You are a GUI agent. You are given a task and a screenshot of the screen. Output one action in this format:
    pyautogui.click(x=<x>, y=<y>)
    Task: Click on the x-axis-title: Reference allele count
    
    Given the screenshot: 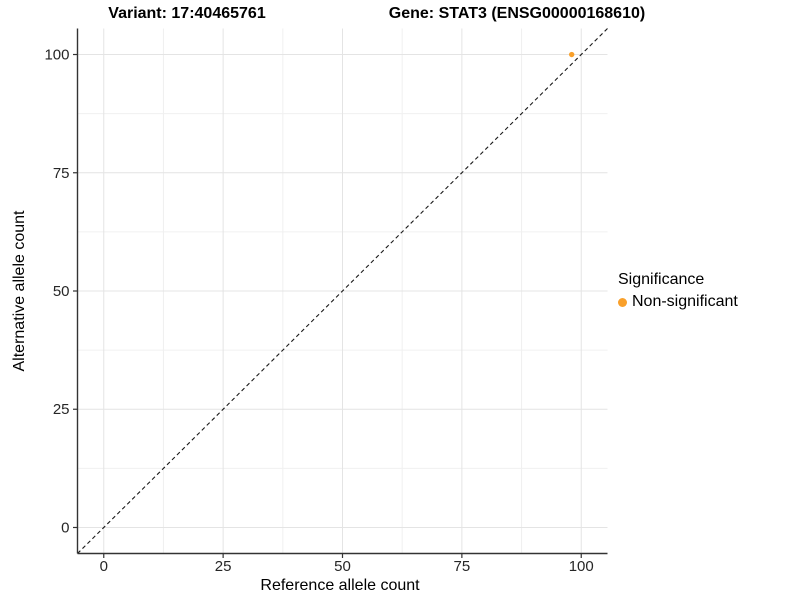 What is the action you would take?
    pyautogui.click(x=340, y=585)
    